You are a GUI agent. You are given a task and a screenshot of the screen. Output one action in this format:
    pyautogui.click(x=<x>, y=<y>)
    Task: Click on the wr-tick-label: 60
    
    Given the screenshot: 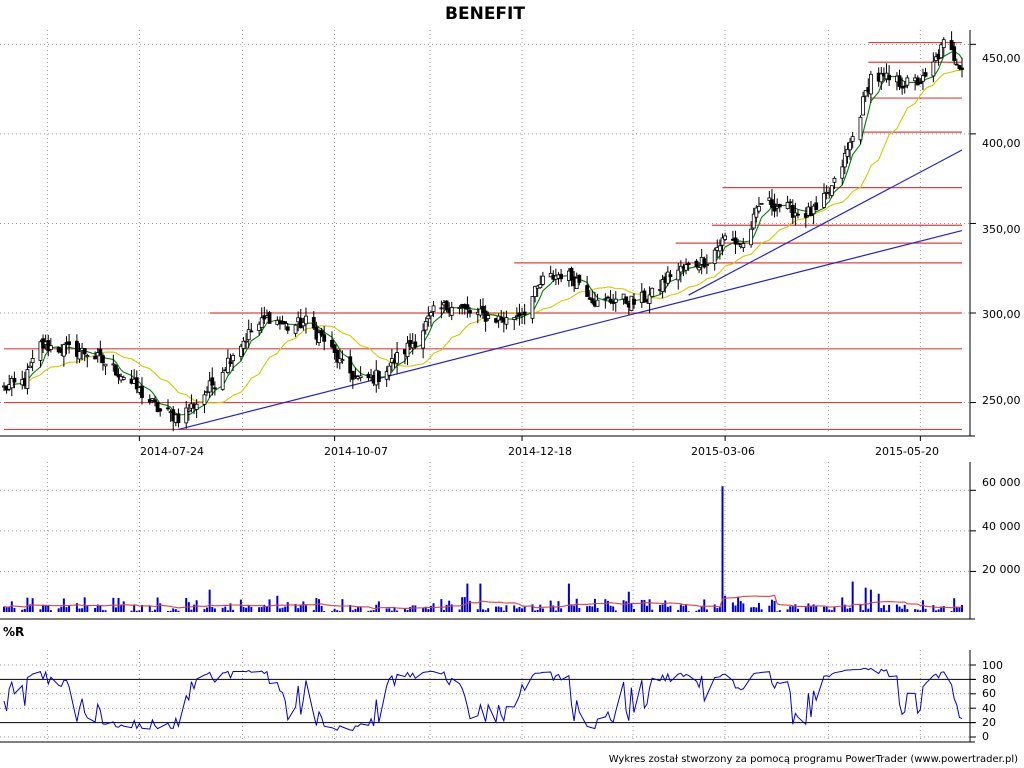 What is the action you would take?
    pyautogui.click(x=989, y=693)
    